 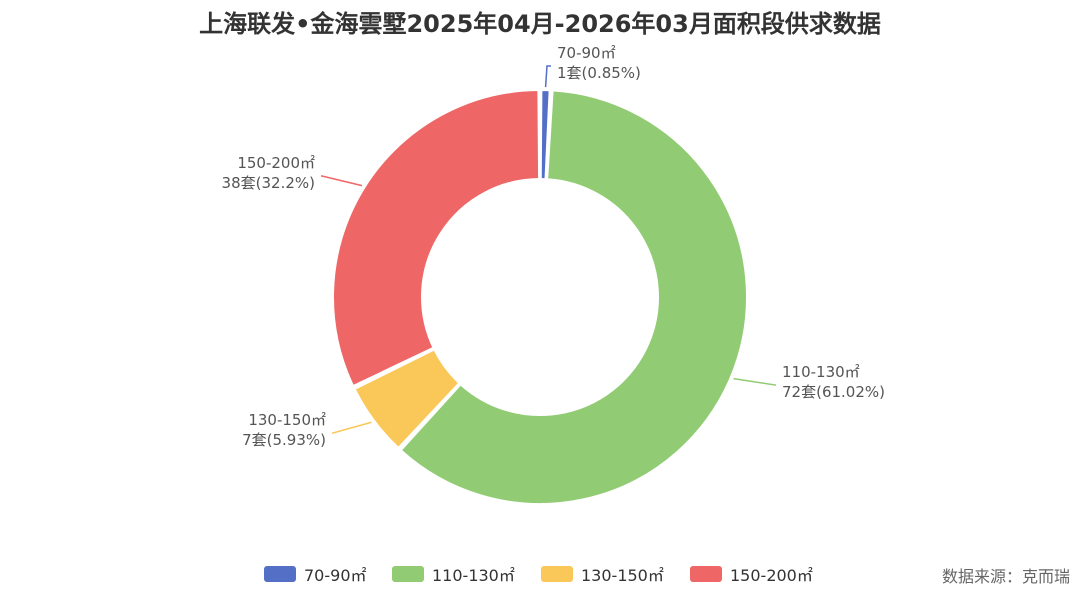 What do you see at coordinates (586, 53) in the screenshot?
I see `slice-label-name: 70-90㎡` at bounding box center [586, 53].